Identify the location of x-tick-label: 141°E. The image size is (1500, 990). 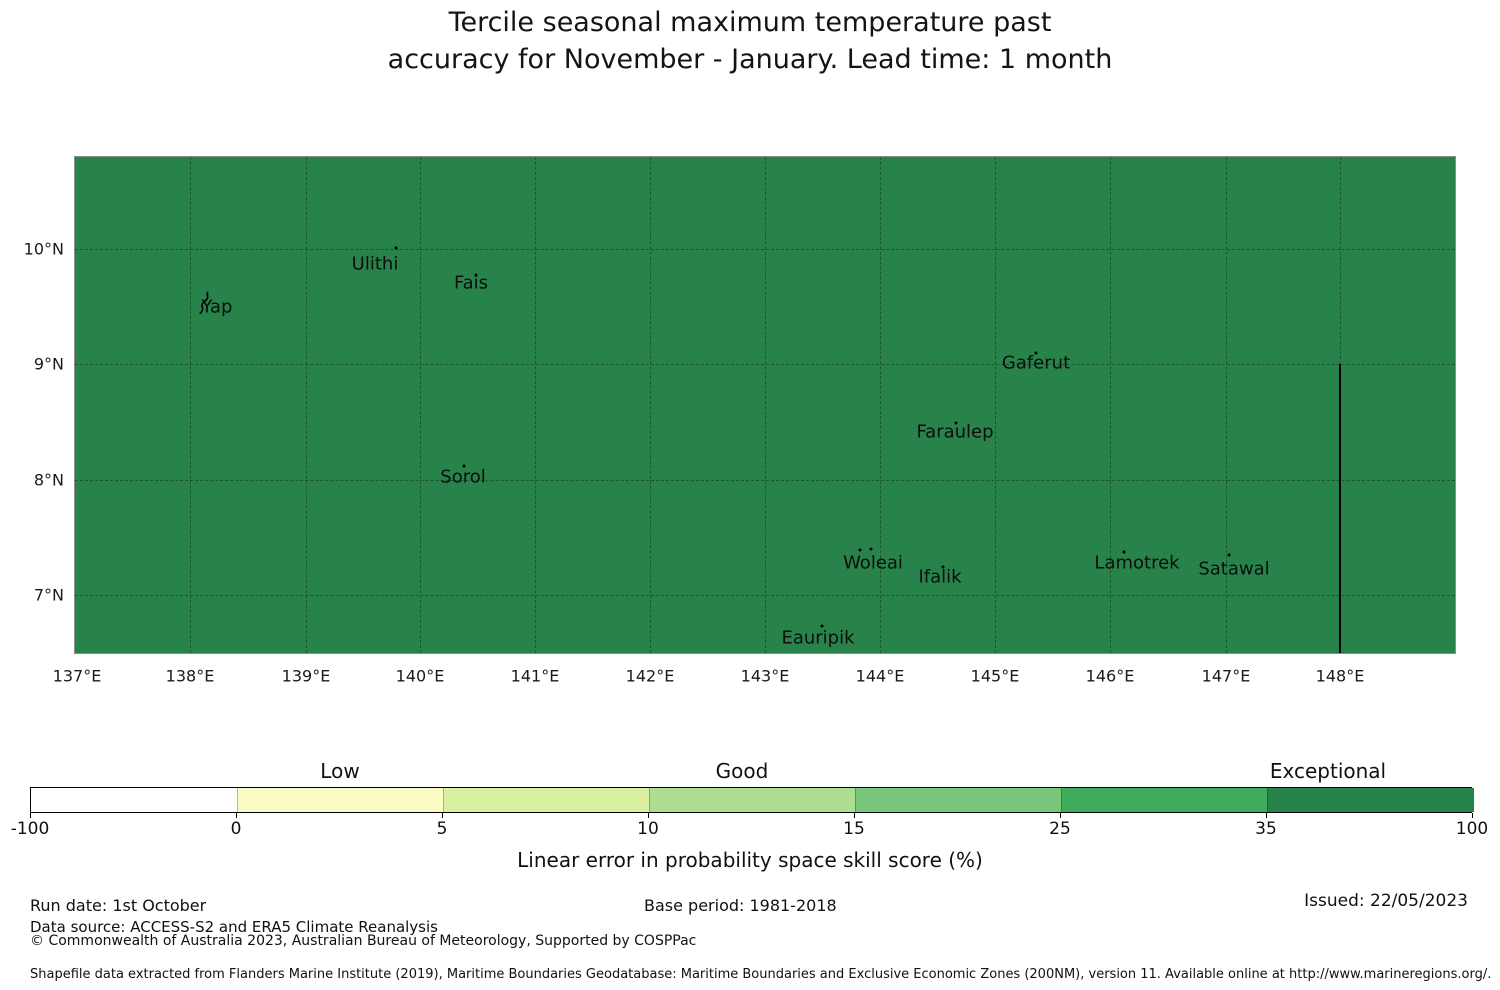
(535, 676).